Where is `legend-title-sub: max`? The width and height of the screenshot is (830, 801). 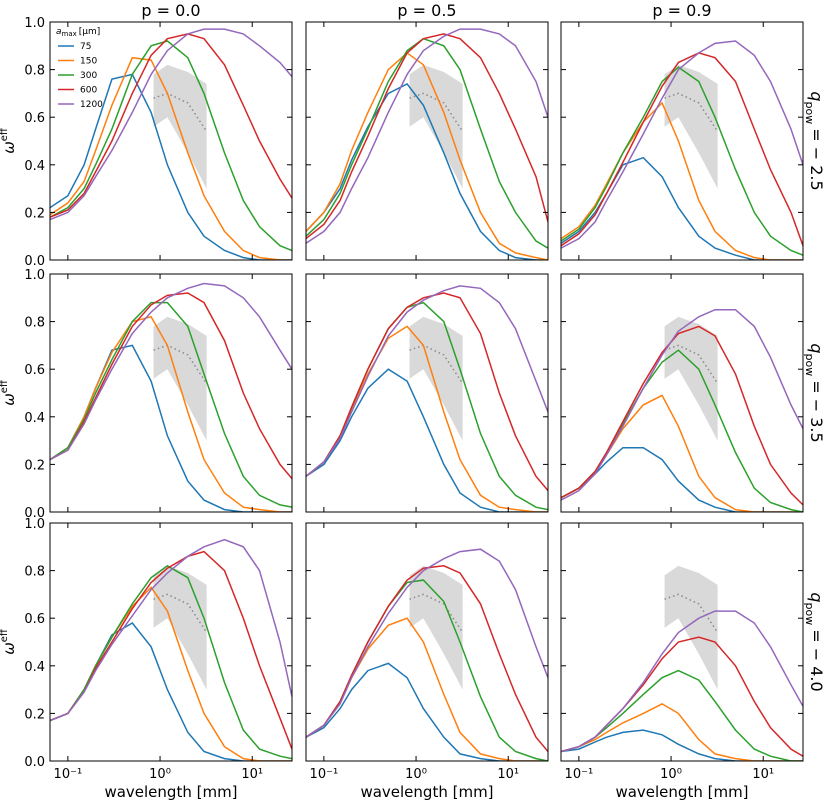
legend-title-sub: max is located at coordinates (69, 34).